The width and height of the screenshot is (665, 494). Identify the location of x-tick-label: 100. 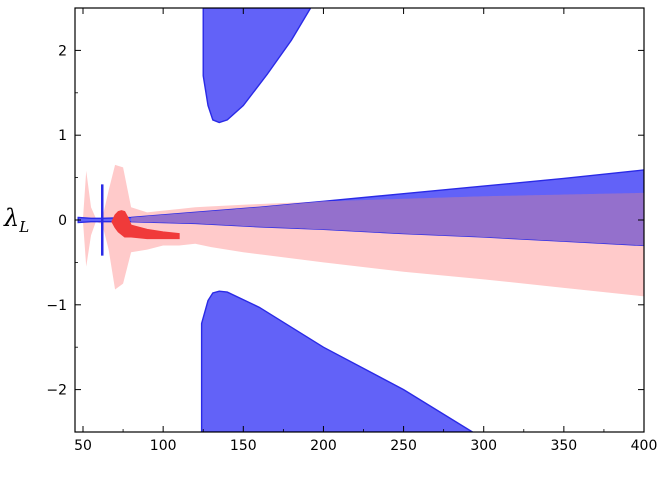
(163, 446).